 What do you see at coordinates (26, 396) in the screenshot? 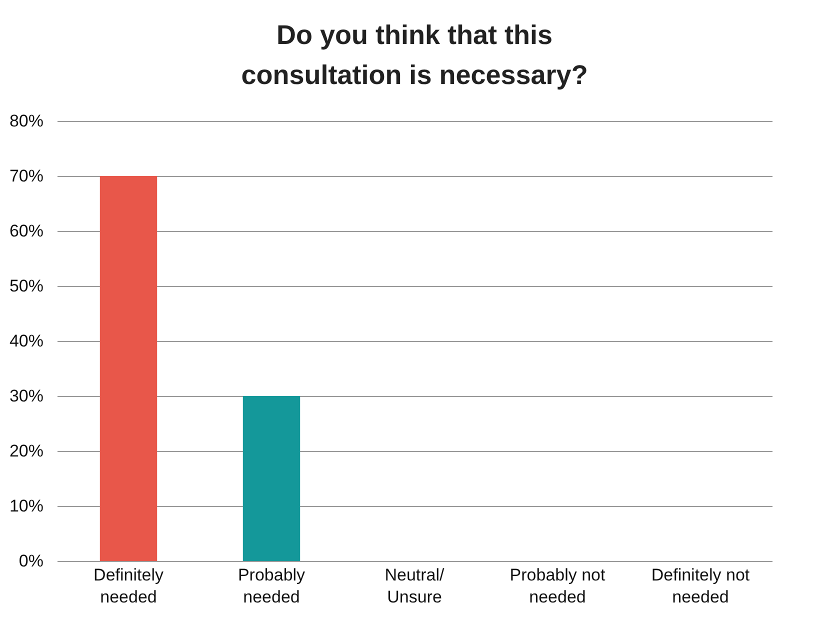
I see `y-tick-label: 30%` at bounding box center [26, 396].